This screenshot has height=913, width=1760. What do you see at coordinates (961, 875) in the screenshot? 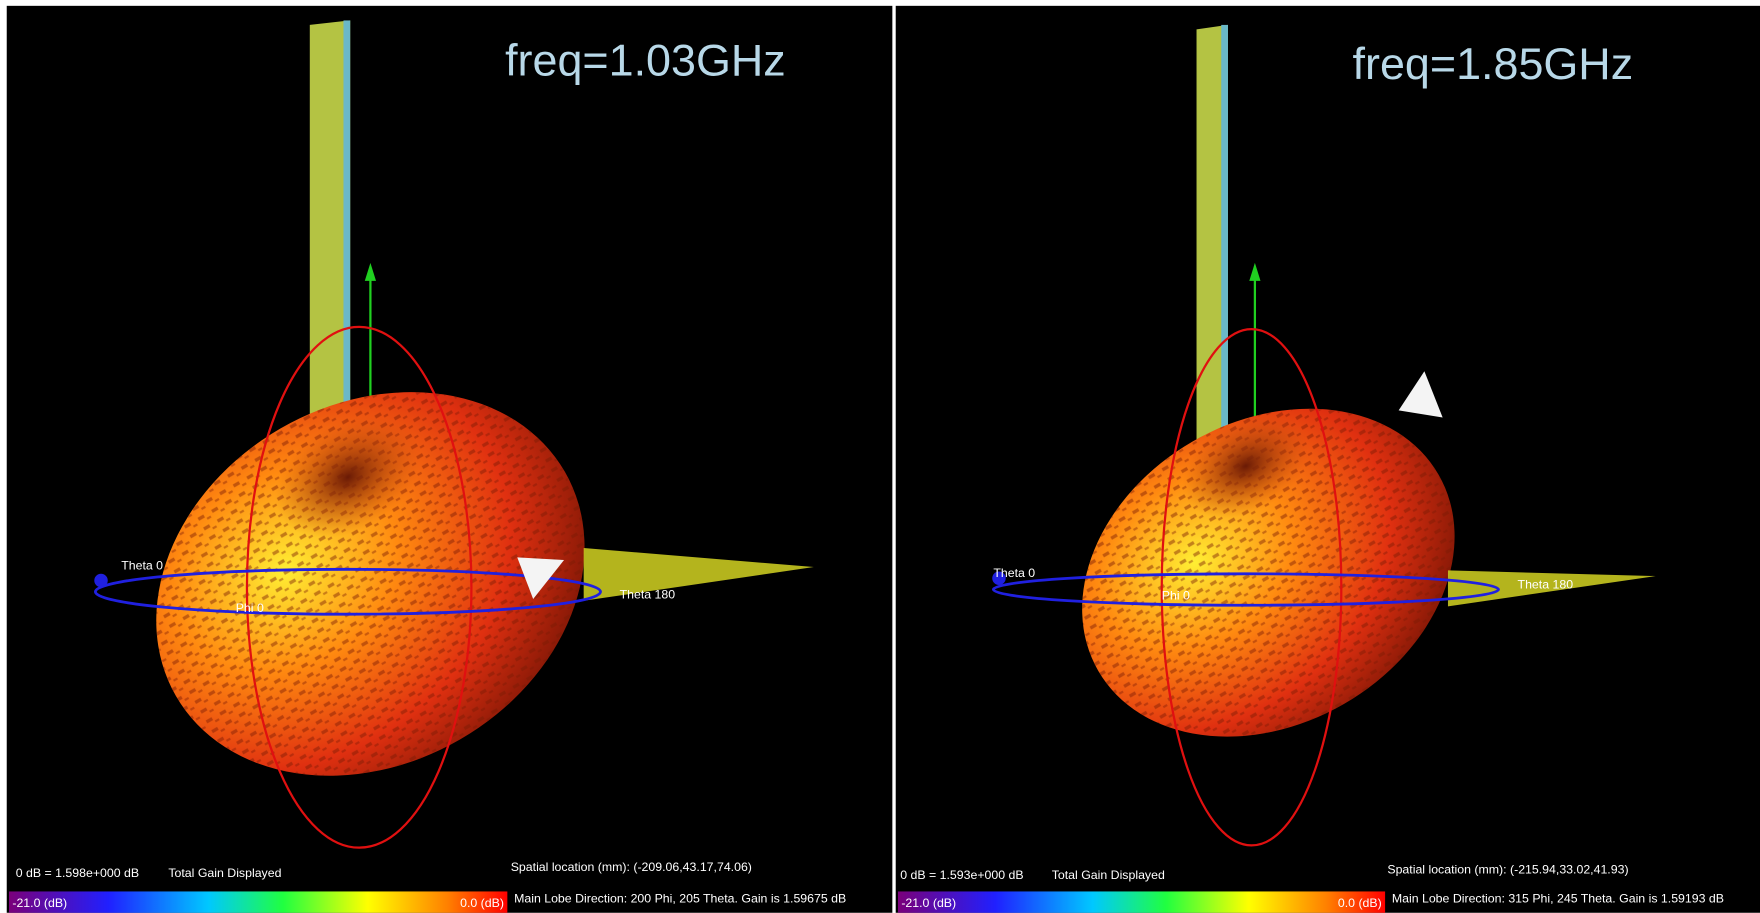
I see `scale-info: 0 dB = 1.593e+000 dB` at bounding box center [961, 875].